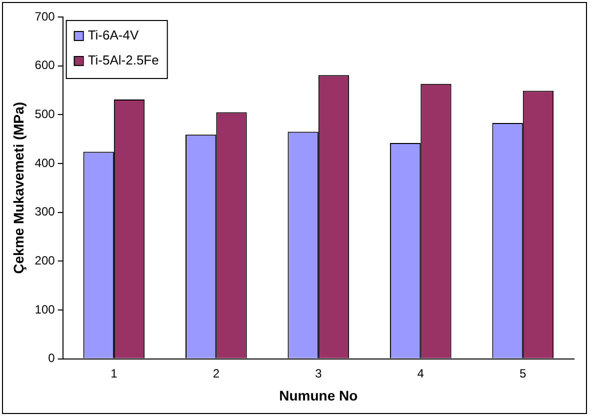  I want to click on legend-label: Ti-5Al-2.5Fe, so click(123, 60).